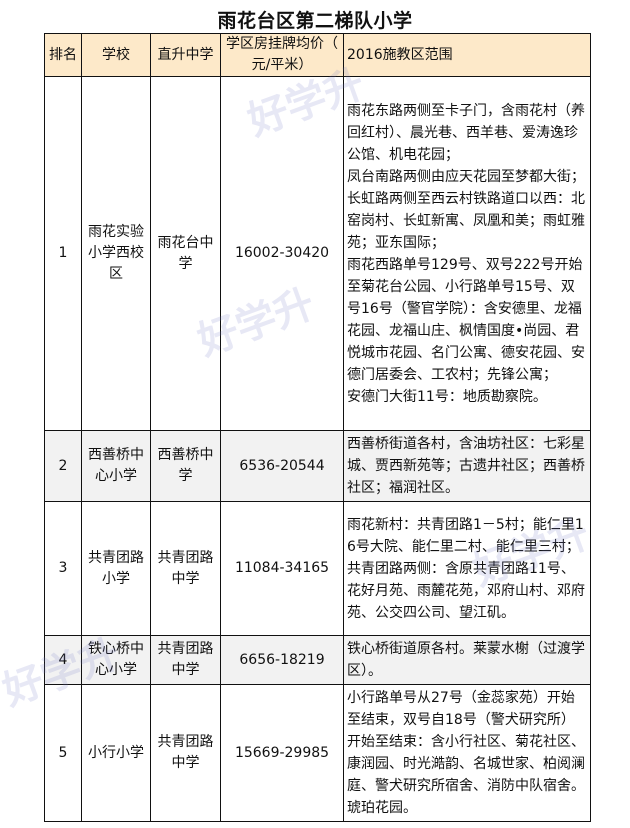 The width and height of the screenshot is (630, 828). Describe the element at coordinates (282, 253) in the screenshot. I see `cell-price: 16002-30420` at that location.